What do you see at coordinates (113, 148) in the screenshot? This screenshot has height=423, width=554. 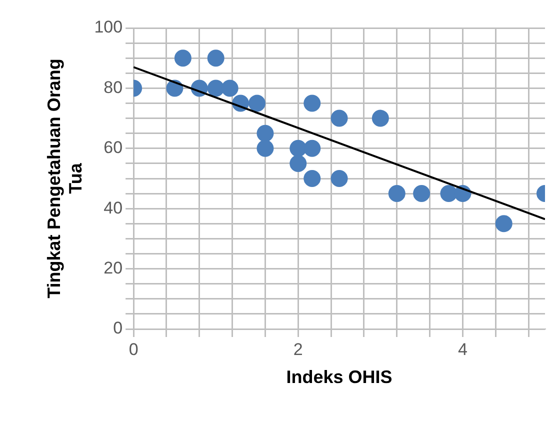 I see `y-tick-label: 60` at bounding box center [113, 148].